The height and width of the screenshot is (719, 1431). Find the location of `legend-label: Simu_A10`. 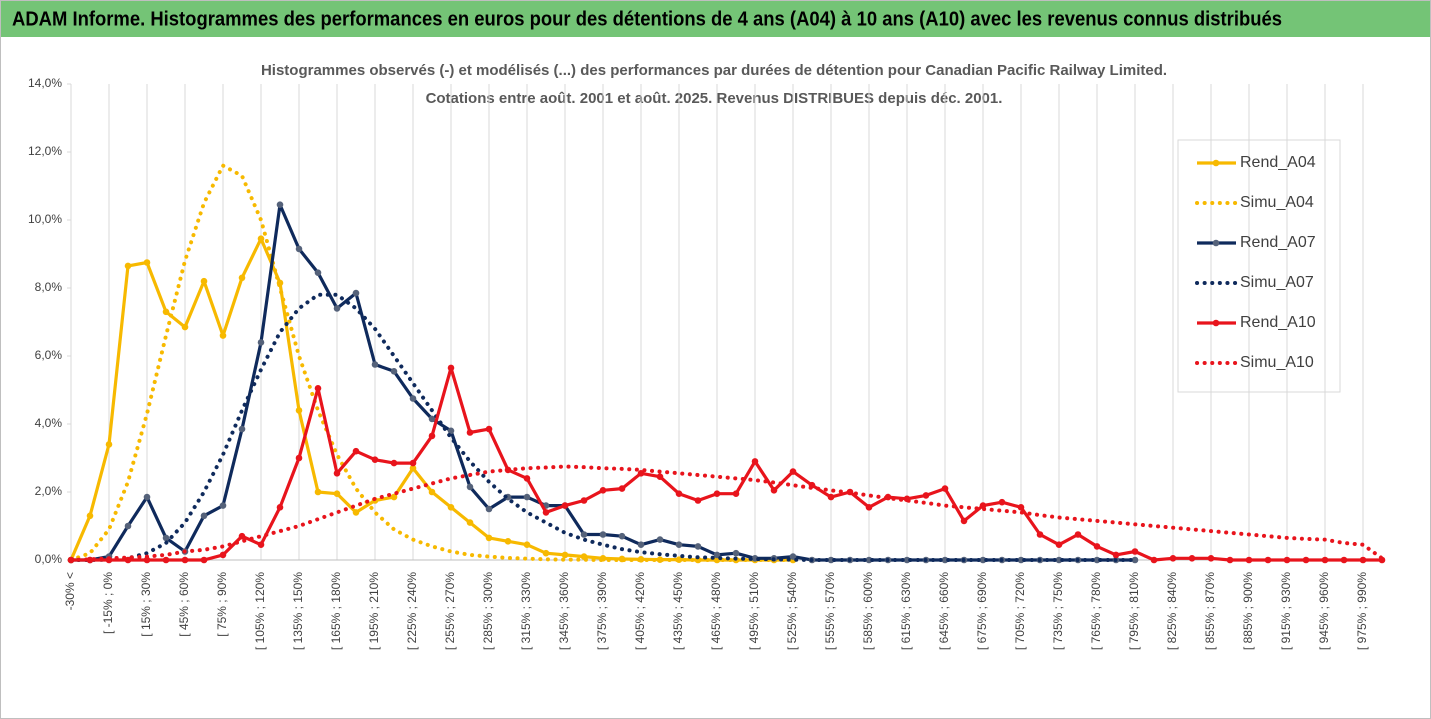

legend-label: Simu_A10 is located at coordinates (1277, 362).